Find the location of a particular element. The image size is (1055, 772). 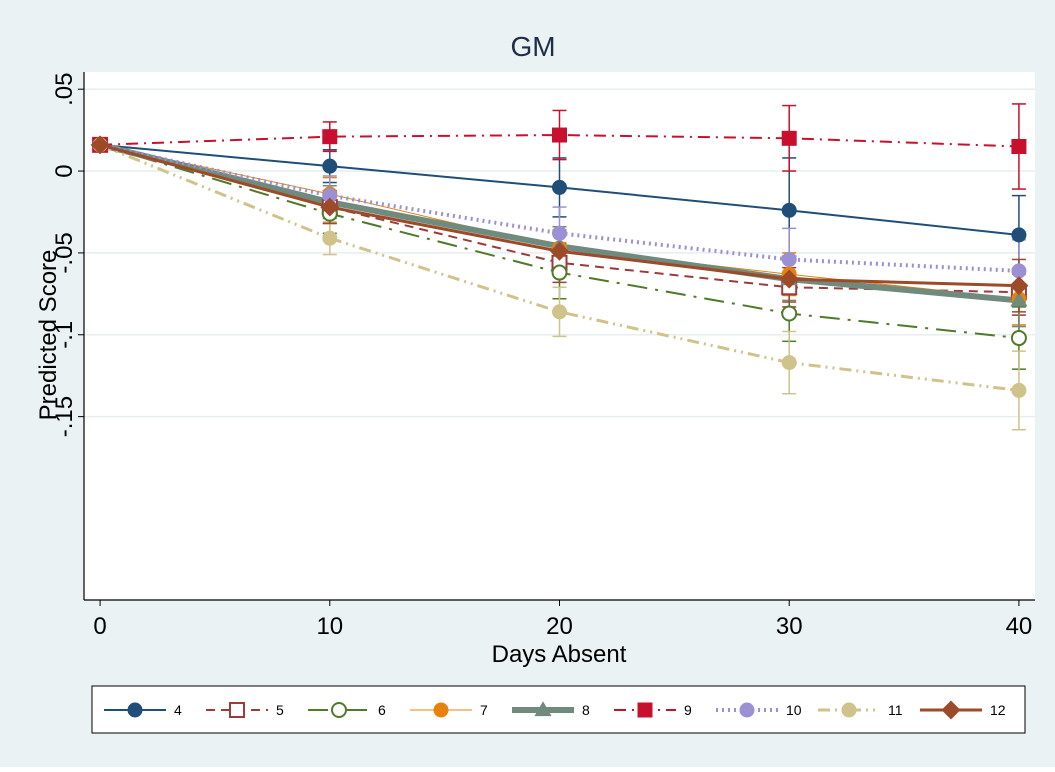

legend-item-4: 4 is located at coordinates (143, 710).